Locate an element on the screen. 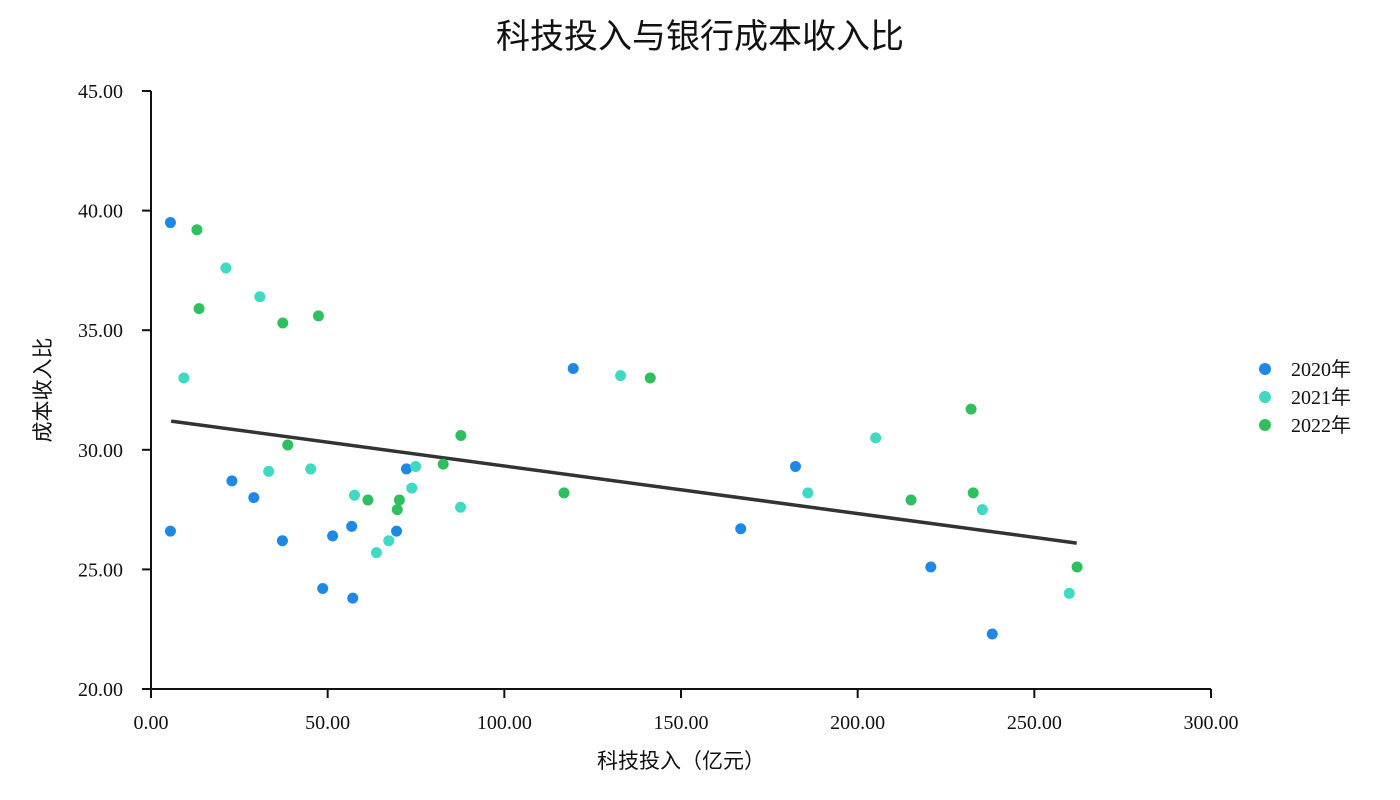  trend-line-group is located at coordinates (623, 482).